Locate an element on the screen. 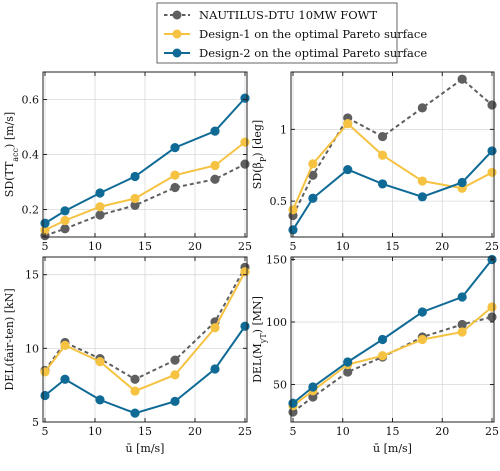 This screenshot has height=471, width=500. axis-label-y: SD(βP) [deg] is located at coordinates (259, 154).